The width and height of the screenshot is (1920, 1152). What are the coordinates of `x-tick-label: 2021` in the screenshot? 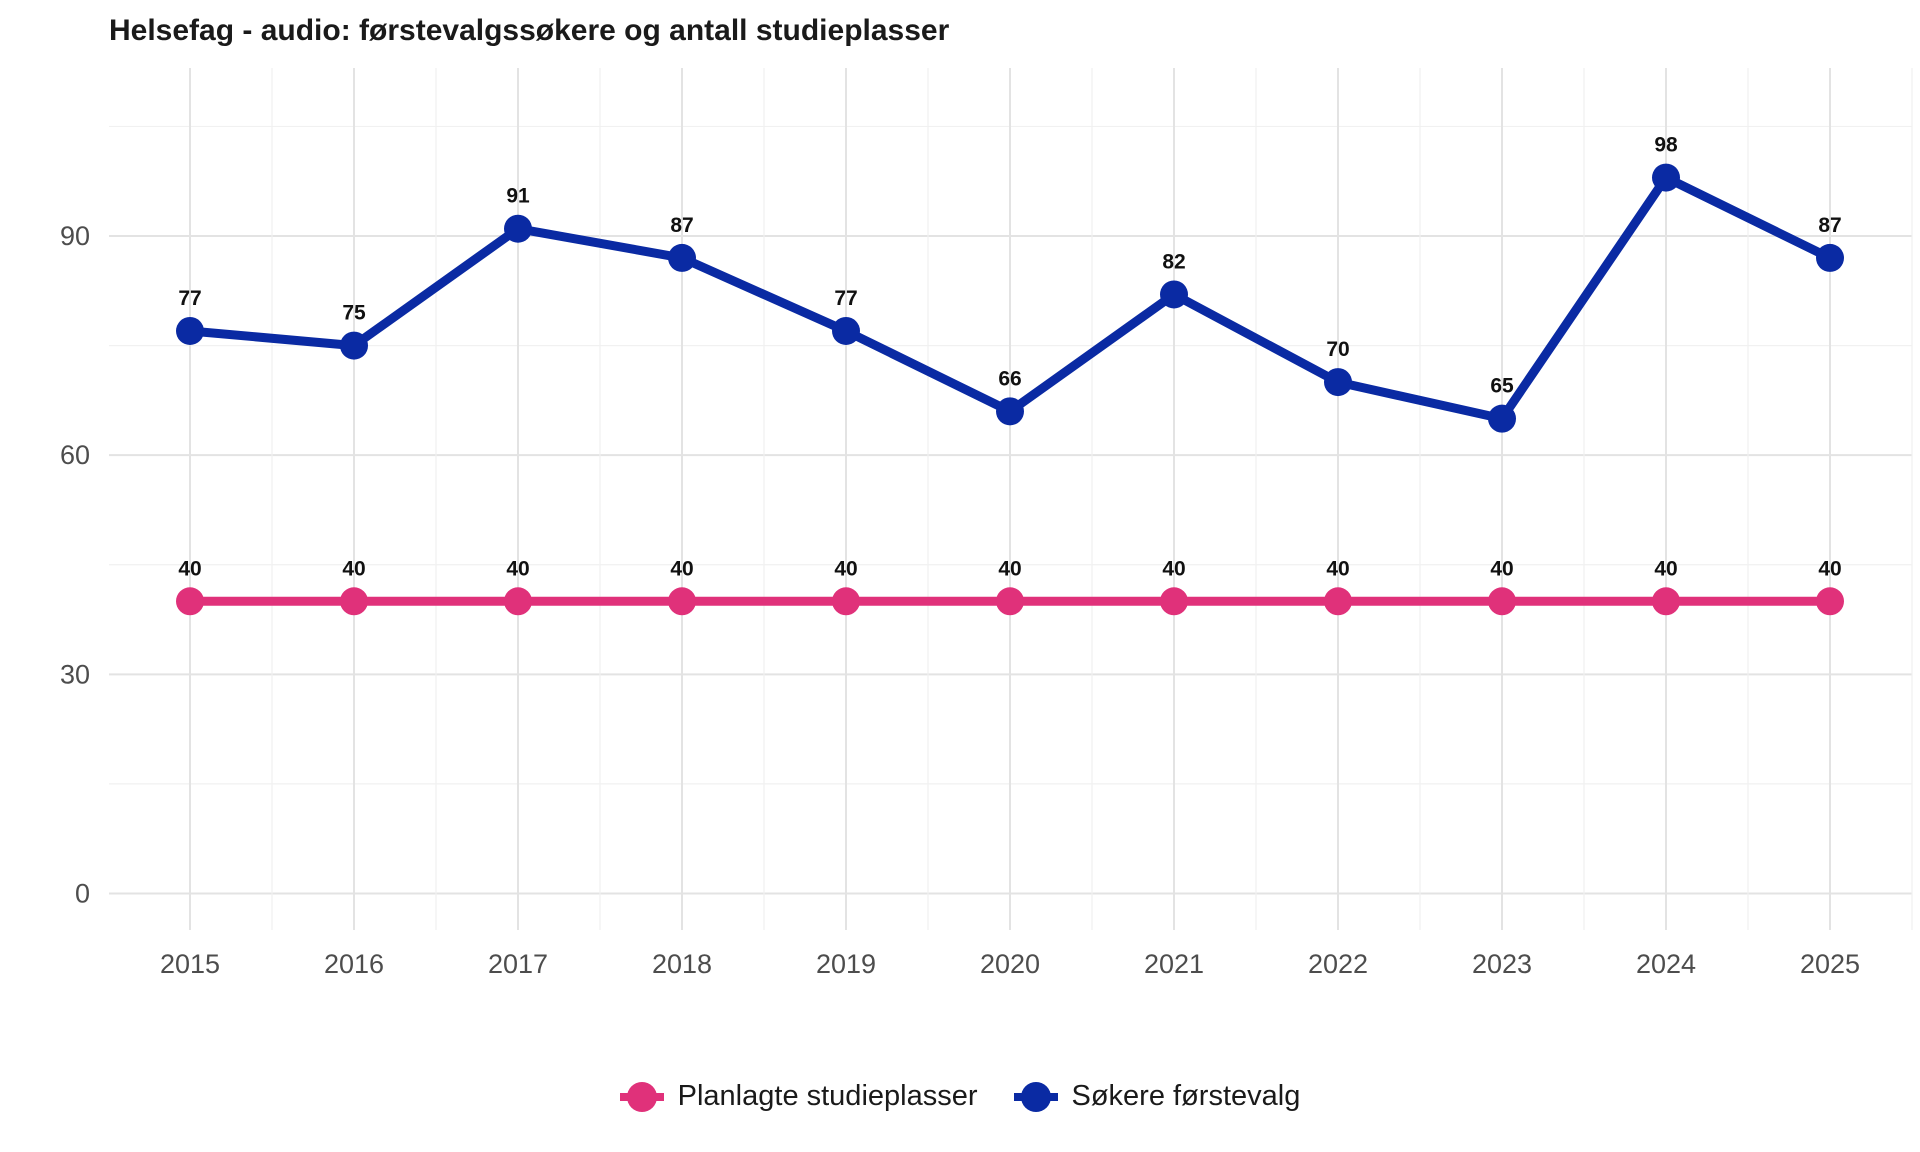 It's located at (1174, 964).